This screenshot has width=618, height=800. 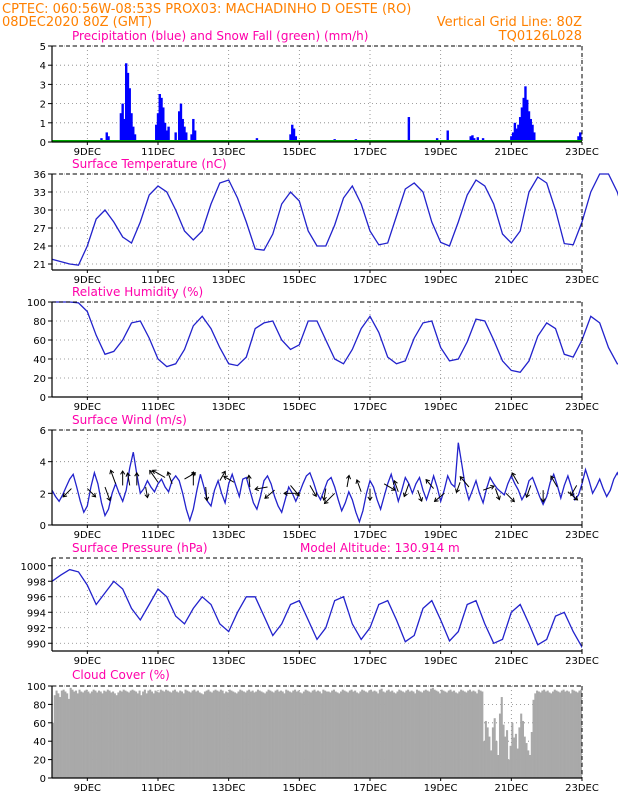 I want to click on panel-title-pressure: Surface Pressure (hPa), so click(x=140, y=548).